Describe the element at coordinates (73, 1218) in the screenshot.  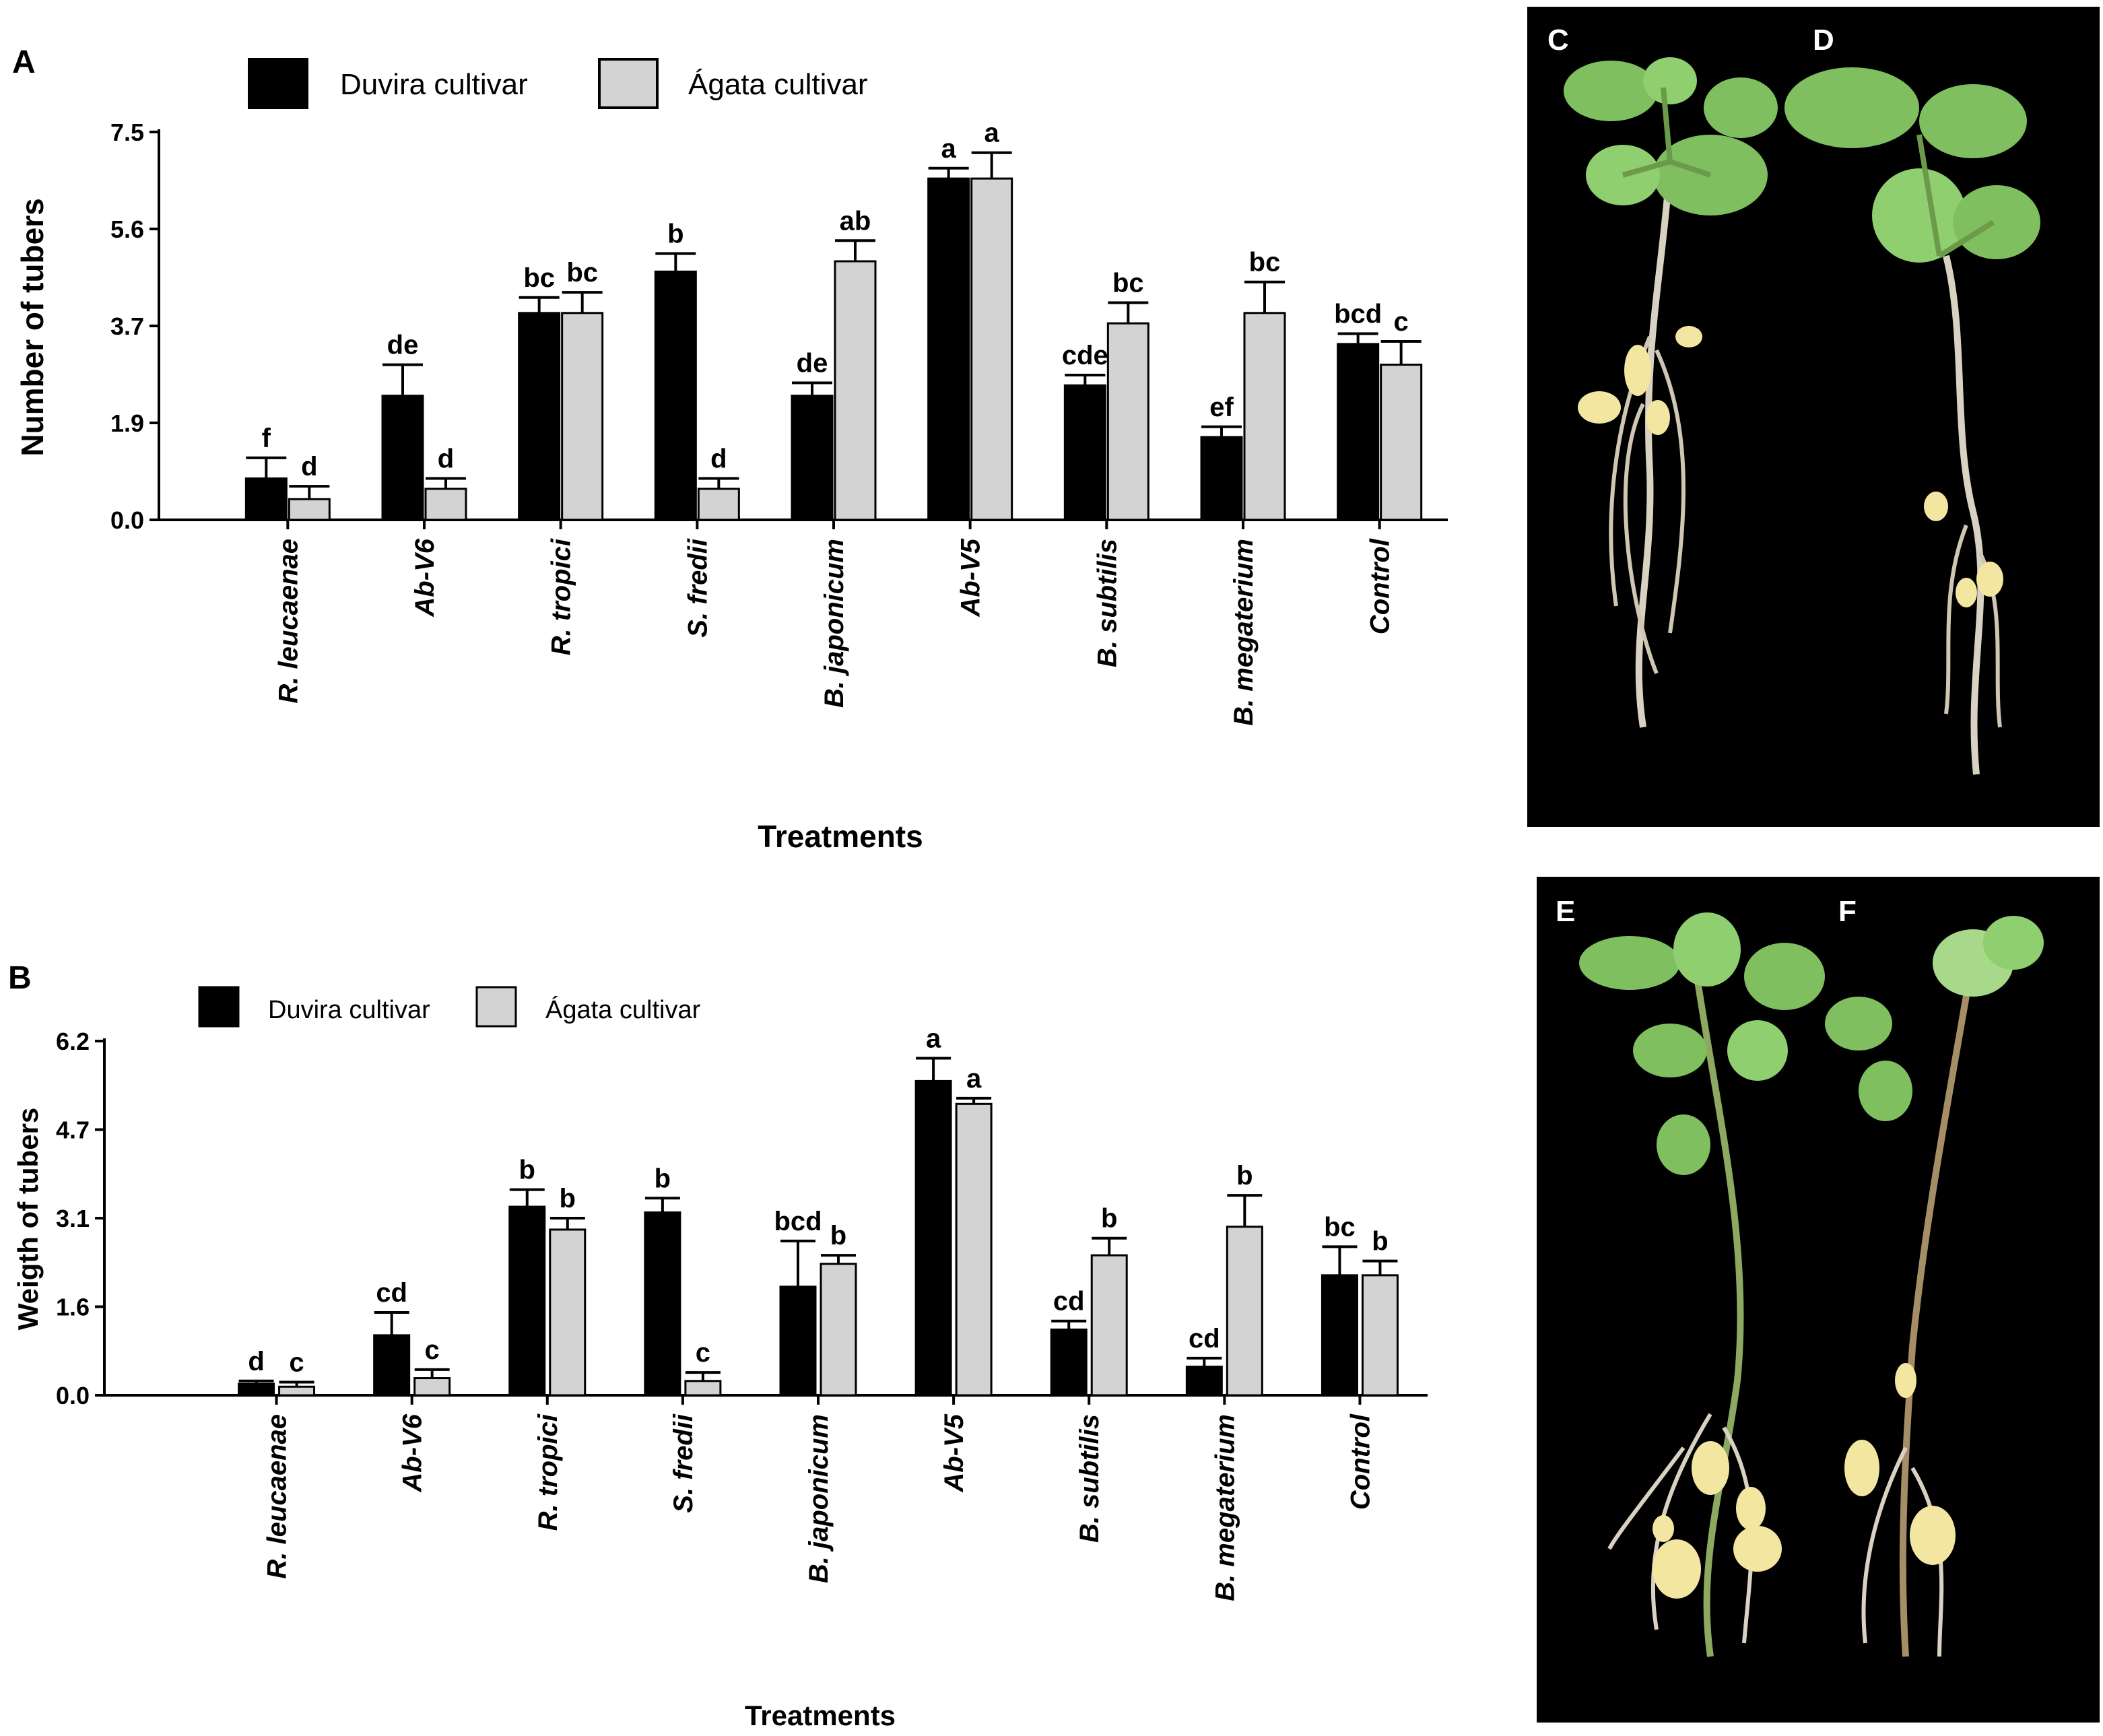
I see `y-tick-label: 3.1` at that location.